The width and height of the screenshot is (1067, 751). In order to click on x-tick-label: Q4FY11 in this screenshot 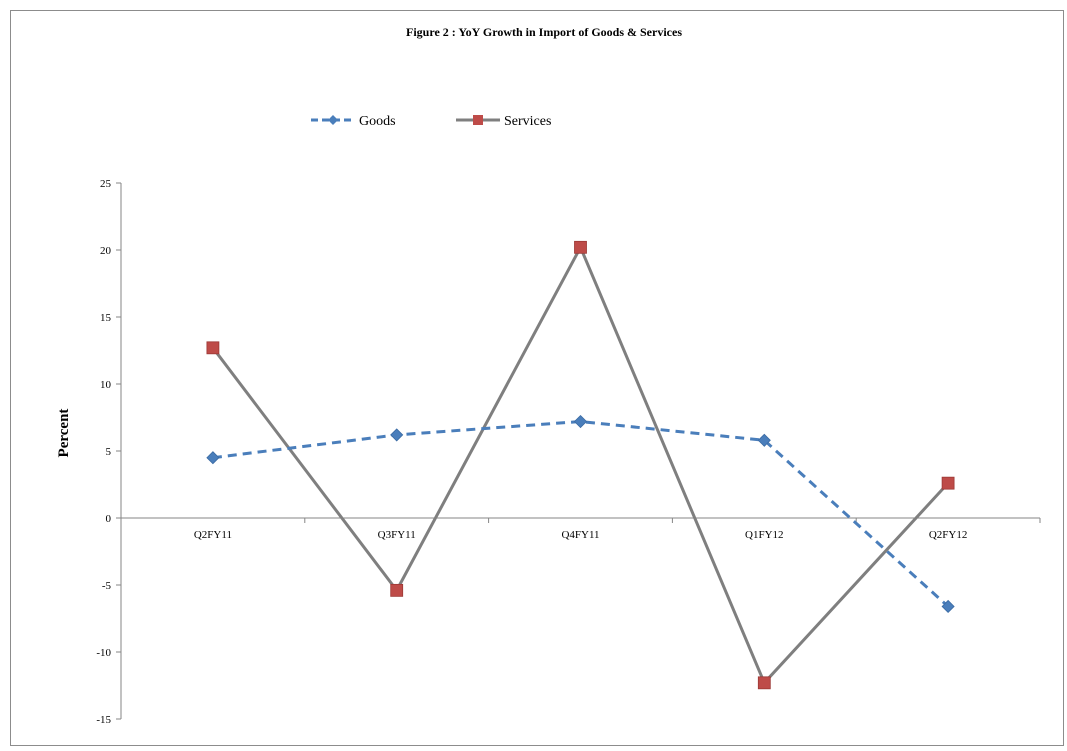, I will do `click(580, 535)`.